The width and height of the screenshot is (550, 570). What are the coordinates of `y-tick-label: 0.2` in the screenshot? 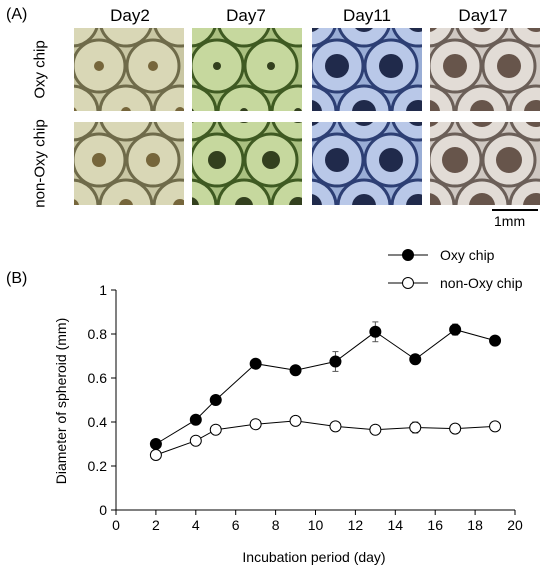 It's located at (98, 466).